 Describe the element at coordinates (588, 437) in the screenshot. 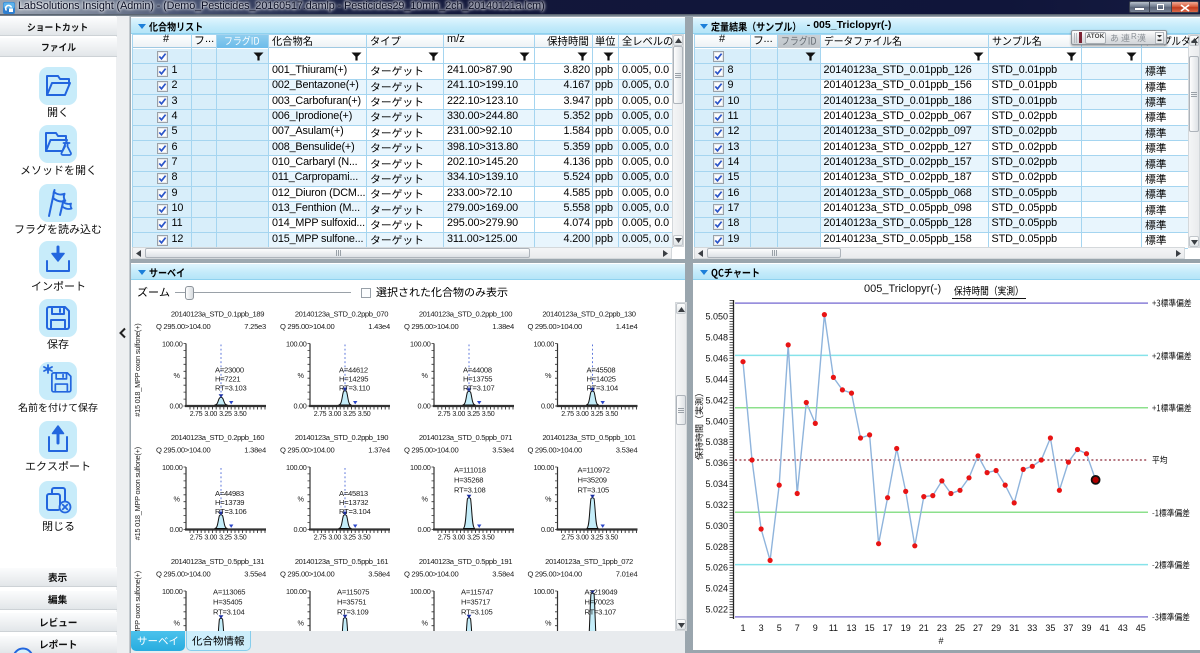

I see `svg-text: 20140123a_STD_0.5ppb_101` at that location.